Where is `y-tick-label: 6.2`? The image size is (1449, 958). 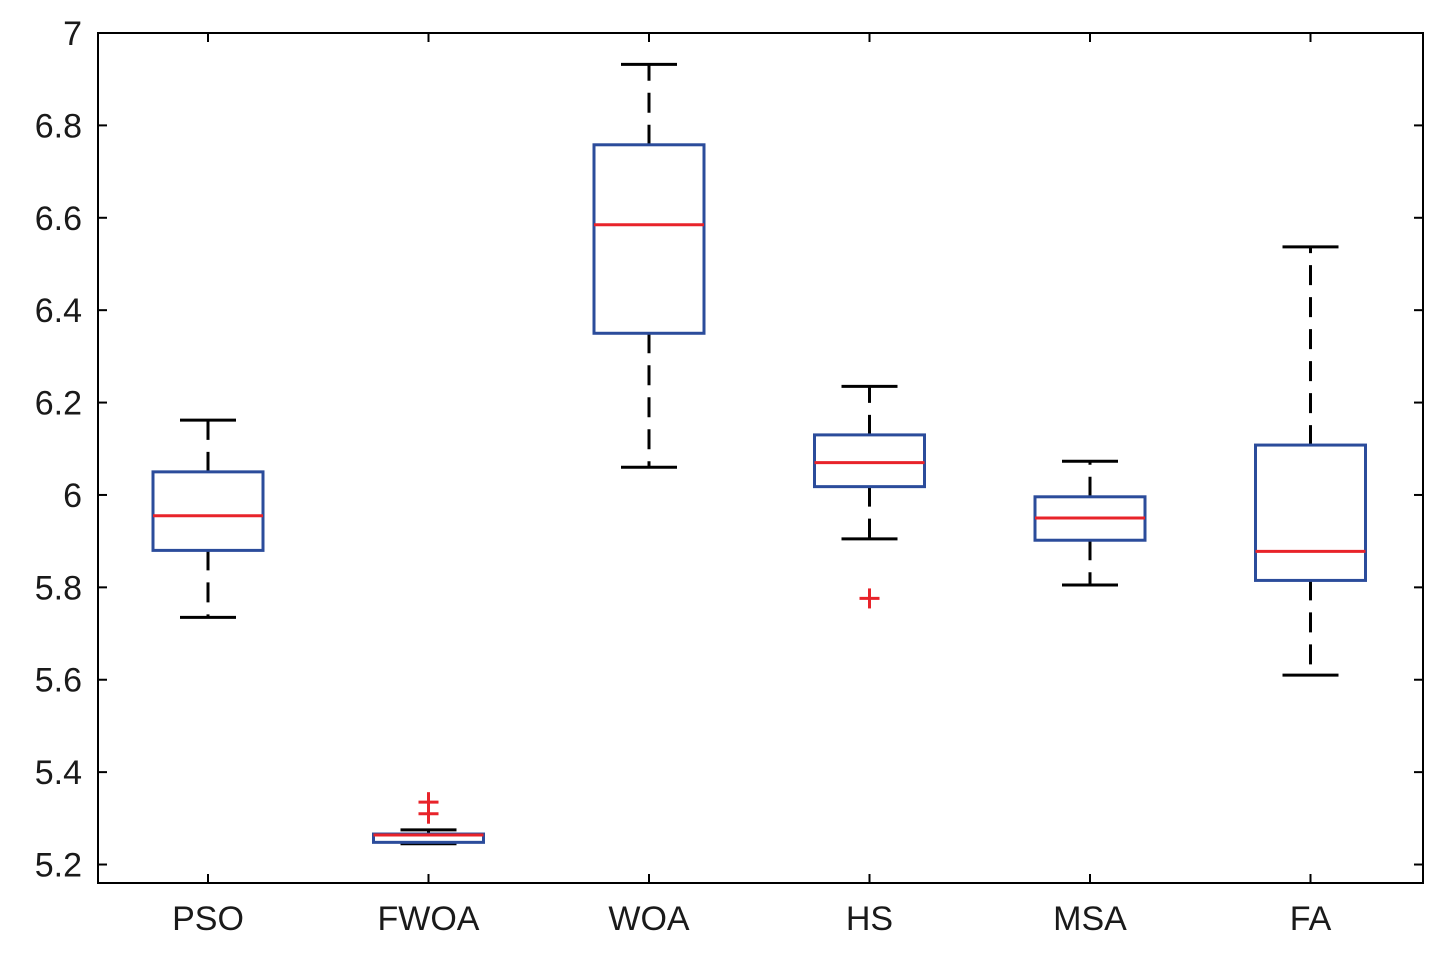 y-tick-label: 6.2 is located at coordinates (58, 404).